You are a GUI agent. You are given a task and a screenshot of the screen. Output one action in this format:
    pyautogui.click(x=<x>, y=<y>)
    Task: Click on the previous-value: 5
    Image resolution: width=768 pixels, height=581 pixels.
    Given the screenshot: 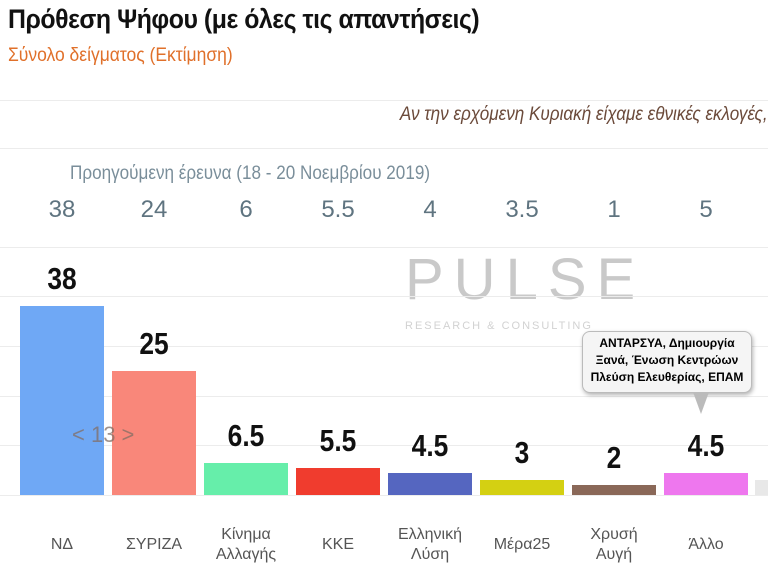 What is the action you would take?
    pyautogui.click(x=706, y=209)
    